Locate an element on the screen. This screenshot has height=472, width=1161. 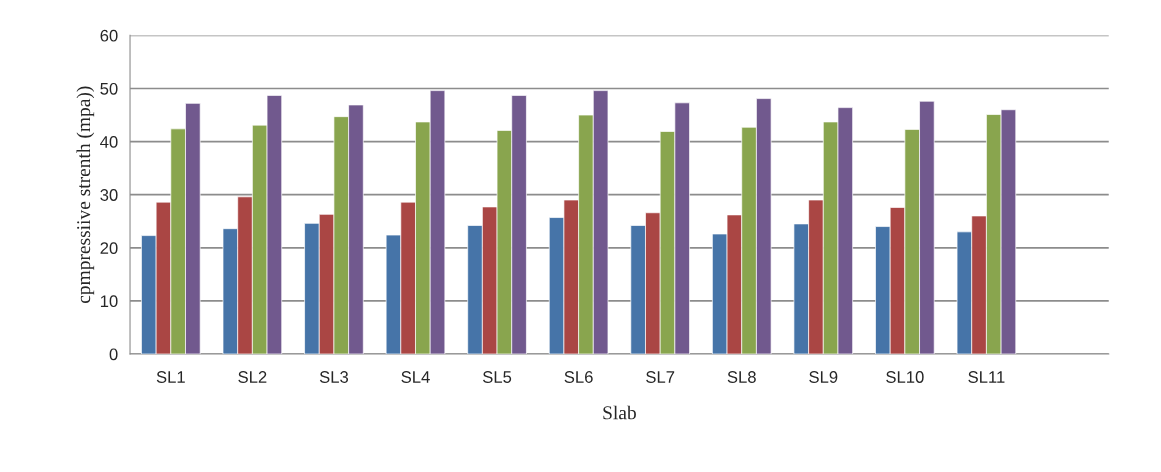
x-tick-label: SL9 is located at coordinates (823, 377).